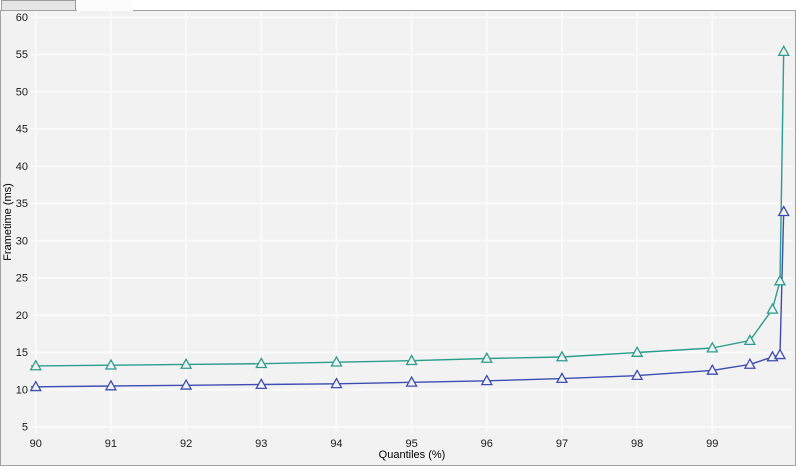  Describe the element at coordinates (22, 92) in the screenshot. I see `y-tick-label: 50` at that location.